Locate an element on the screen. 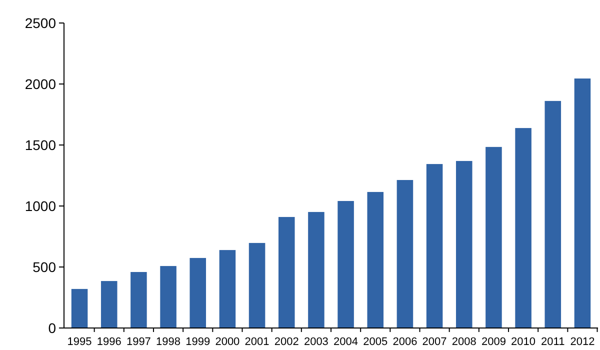 This screenshot has height=350, width=600. y-tick-label: 0 is located at coordinates (52, 328).